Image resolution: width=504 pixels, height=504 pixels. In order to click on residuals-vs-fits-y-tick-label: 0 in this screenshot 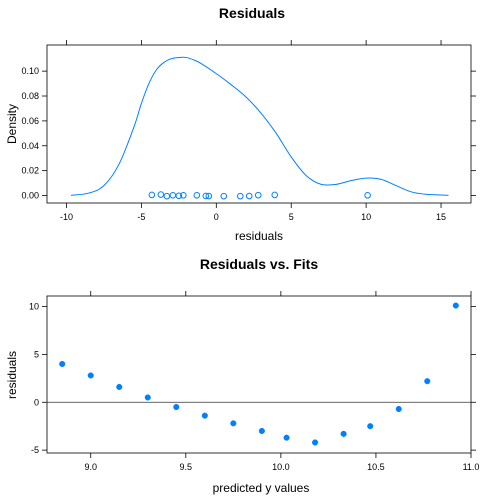, I will do `click(36, 402)`.